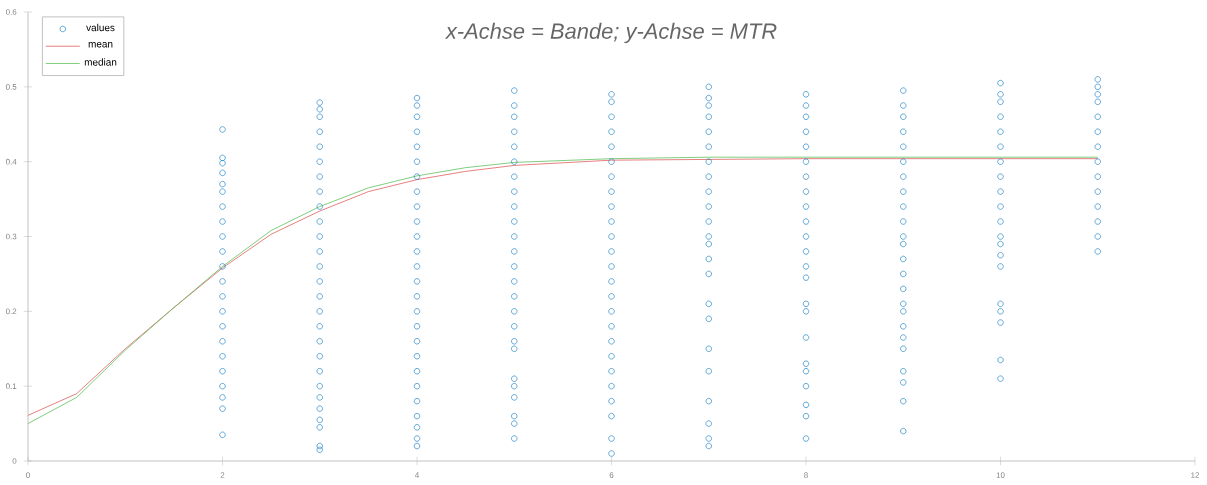 This screenshot has width=1207, height=485. I want to click on legend-label: mean, so click(100, 45).